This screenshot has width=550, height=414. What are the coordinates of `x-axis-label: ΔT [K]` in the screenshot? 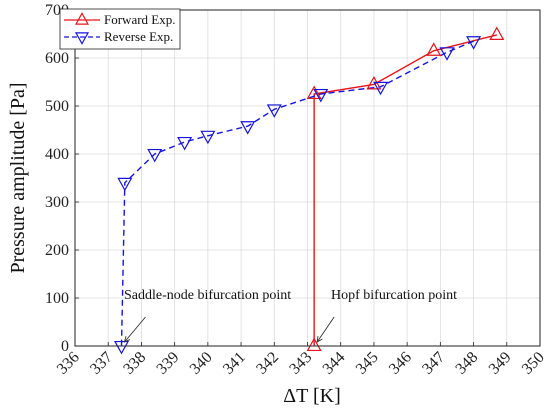 It's located at (311, 396).